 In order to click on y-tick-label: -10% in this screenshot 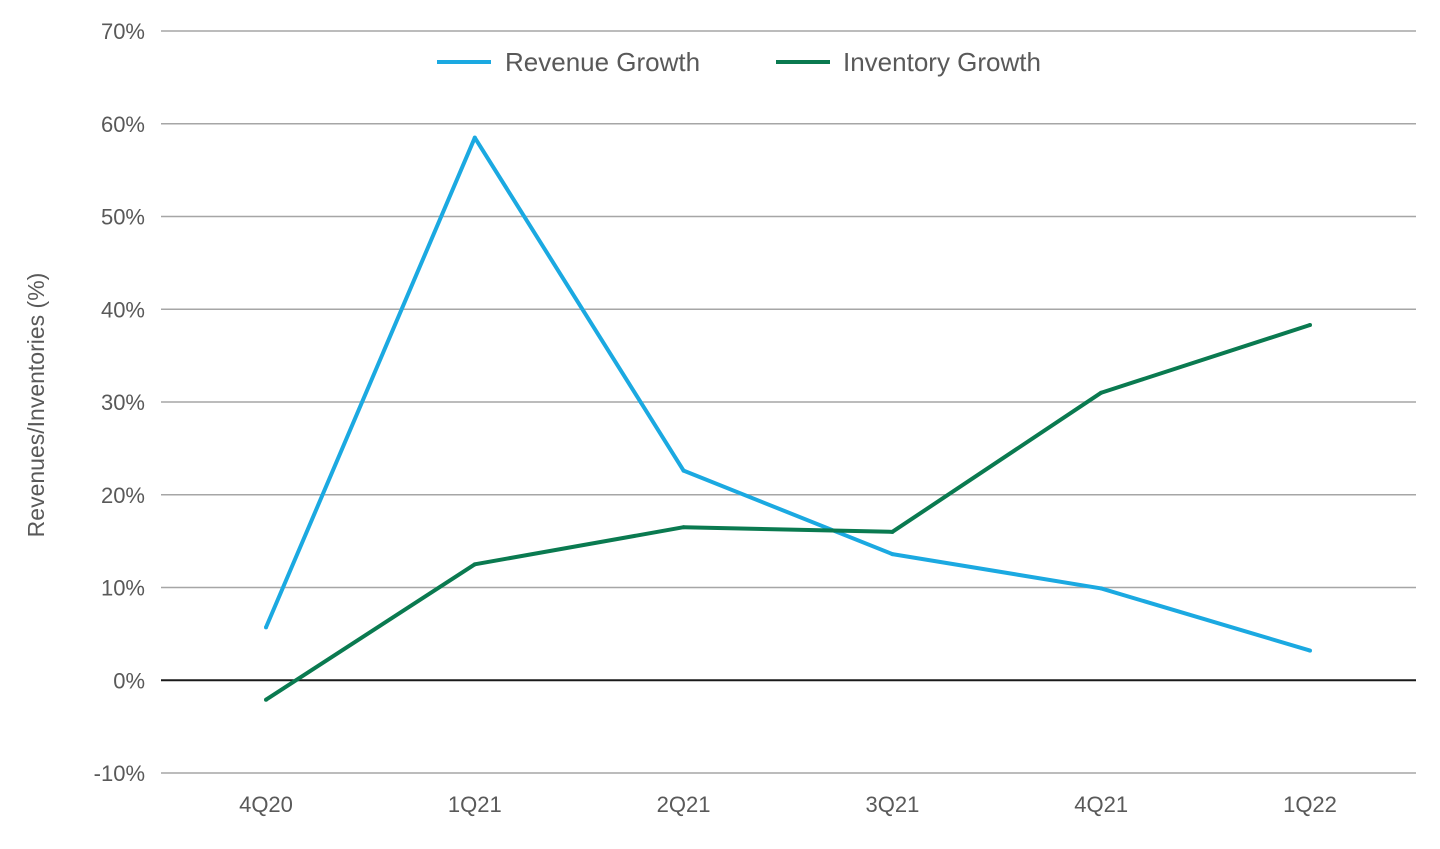, I will do `click(119, 773)`.